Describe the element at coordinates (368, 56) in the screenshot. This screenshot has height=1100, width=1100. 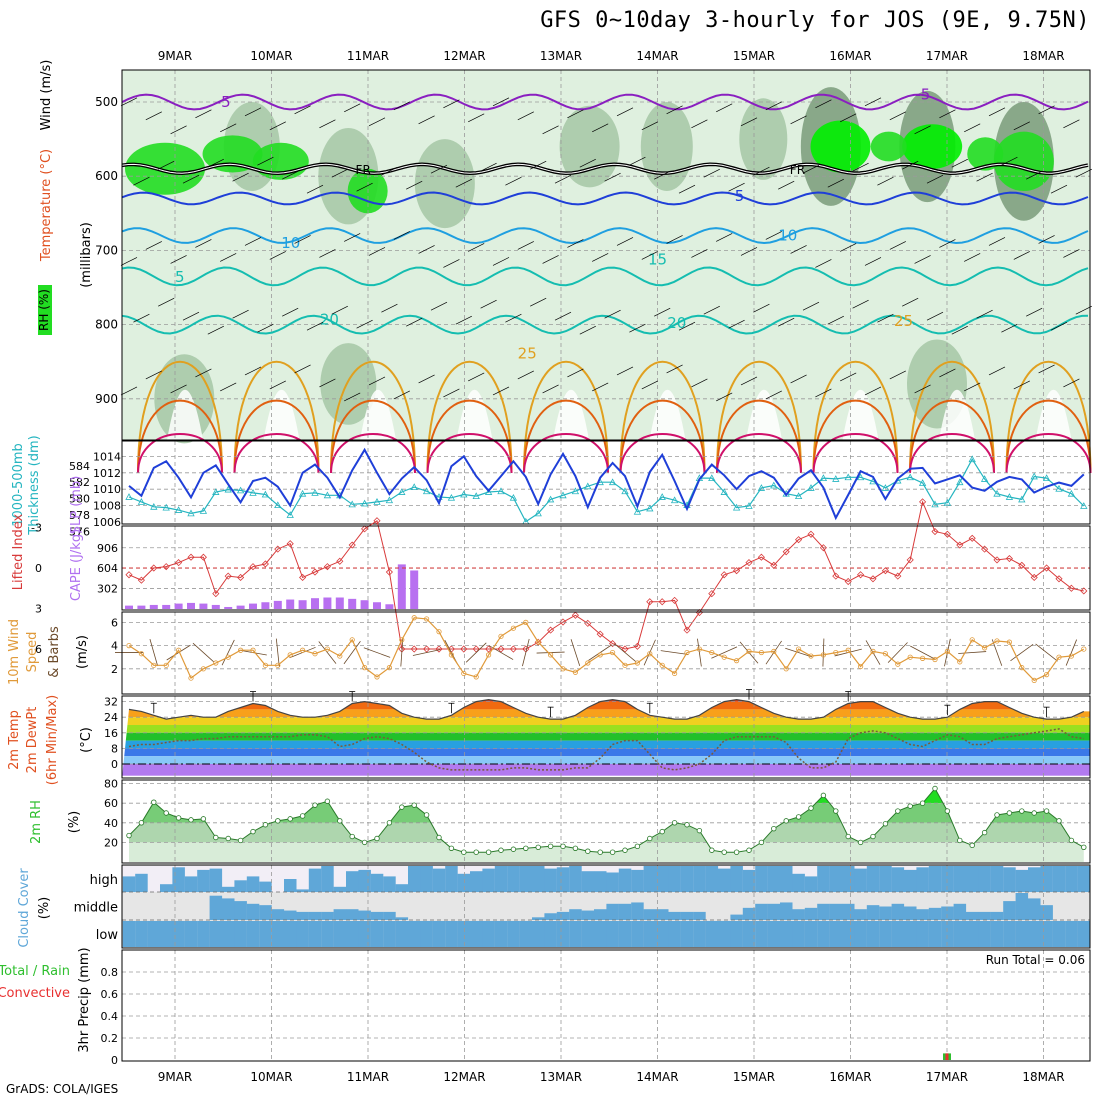
I see `x-tick-label-top: 11MAR` at that location.